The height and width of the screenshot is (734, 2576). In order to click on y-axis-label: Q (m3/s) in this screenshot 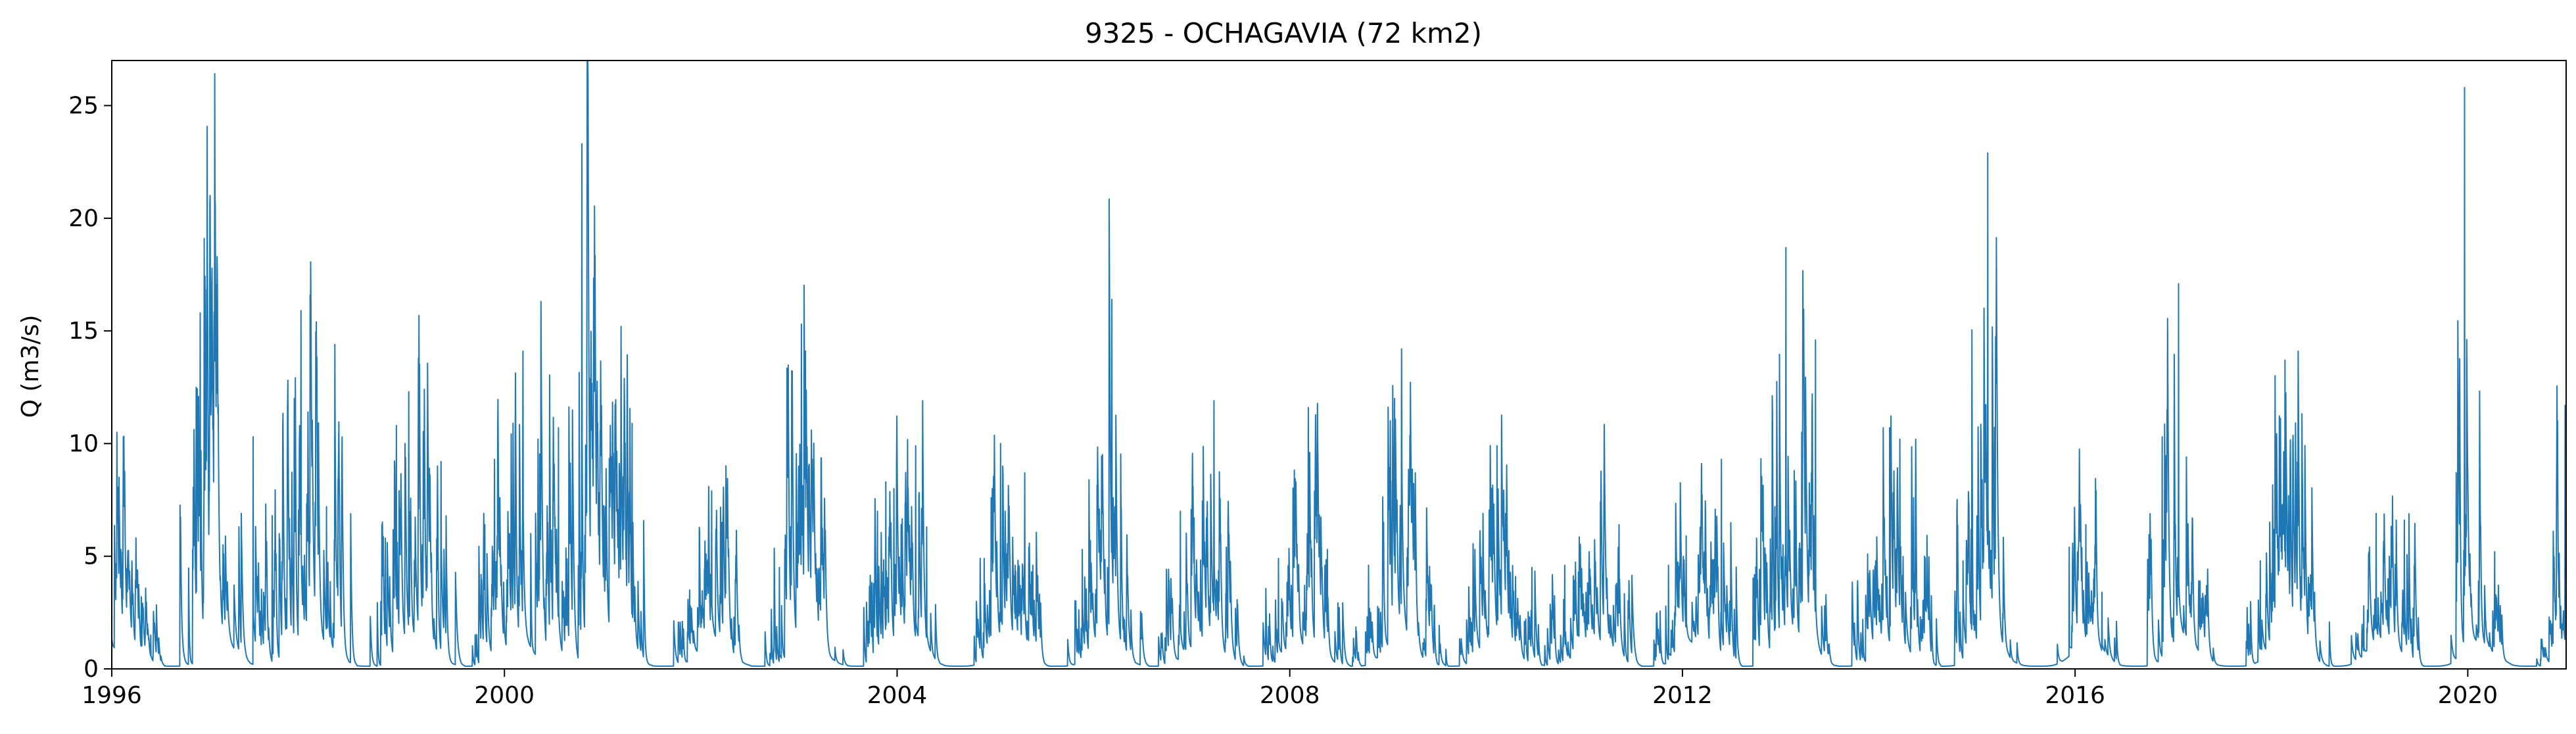, I will do `click(31, 366)`.